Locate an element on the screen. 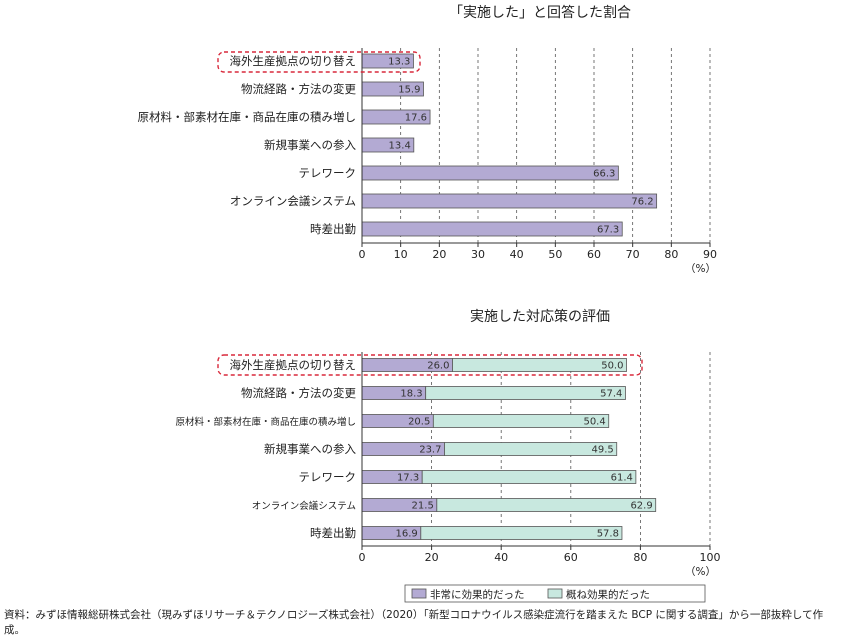  bar-2-4-s2 is located at coordinates (531, 449).